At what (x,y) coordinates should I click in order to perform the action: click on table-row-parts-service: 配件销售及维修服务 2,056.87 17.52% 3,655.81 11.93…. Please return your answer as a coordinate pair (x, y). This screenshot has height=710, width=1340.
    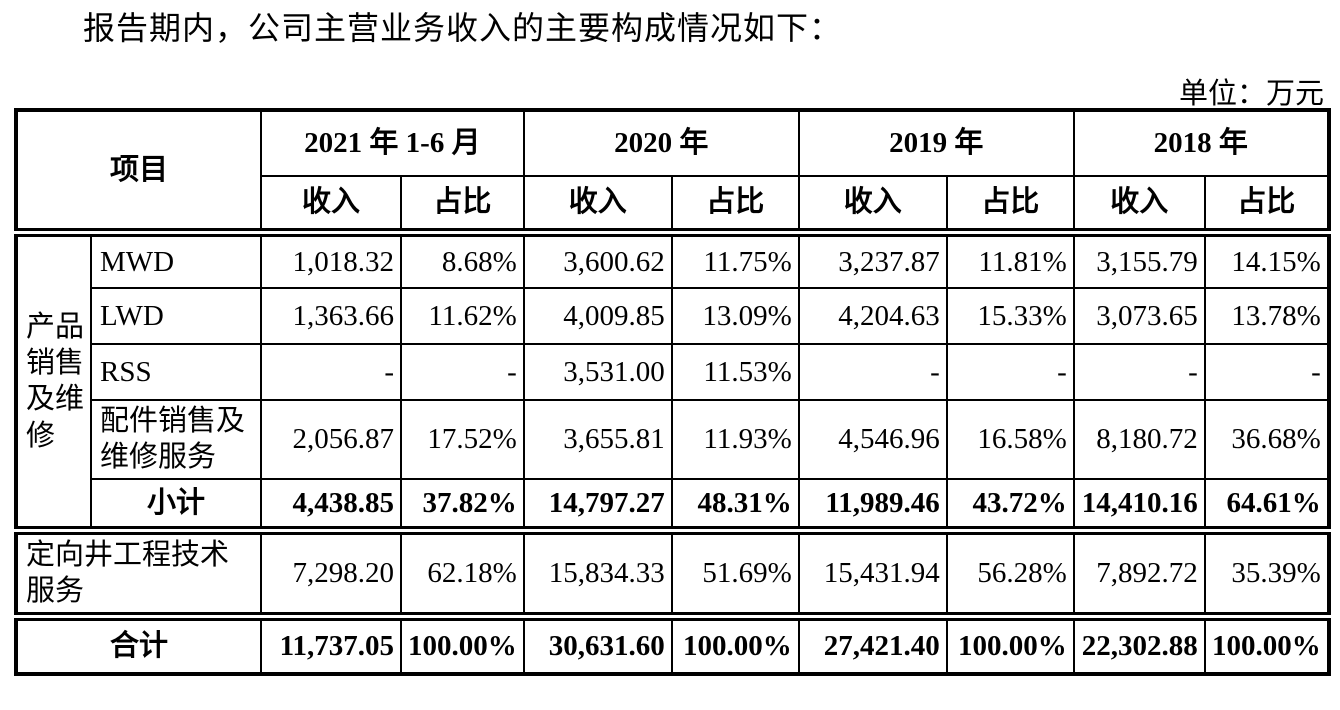
    Looking at the image, I should click on (673, 439).